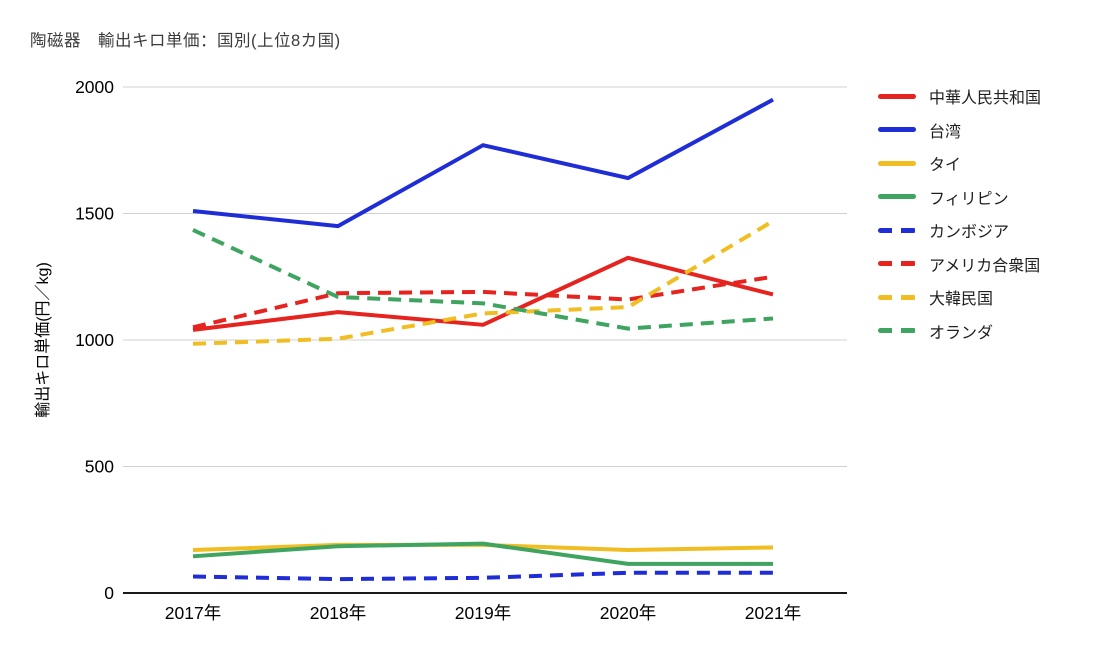  I want to click on y-tick-label: 500, so click(99, 467).